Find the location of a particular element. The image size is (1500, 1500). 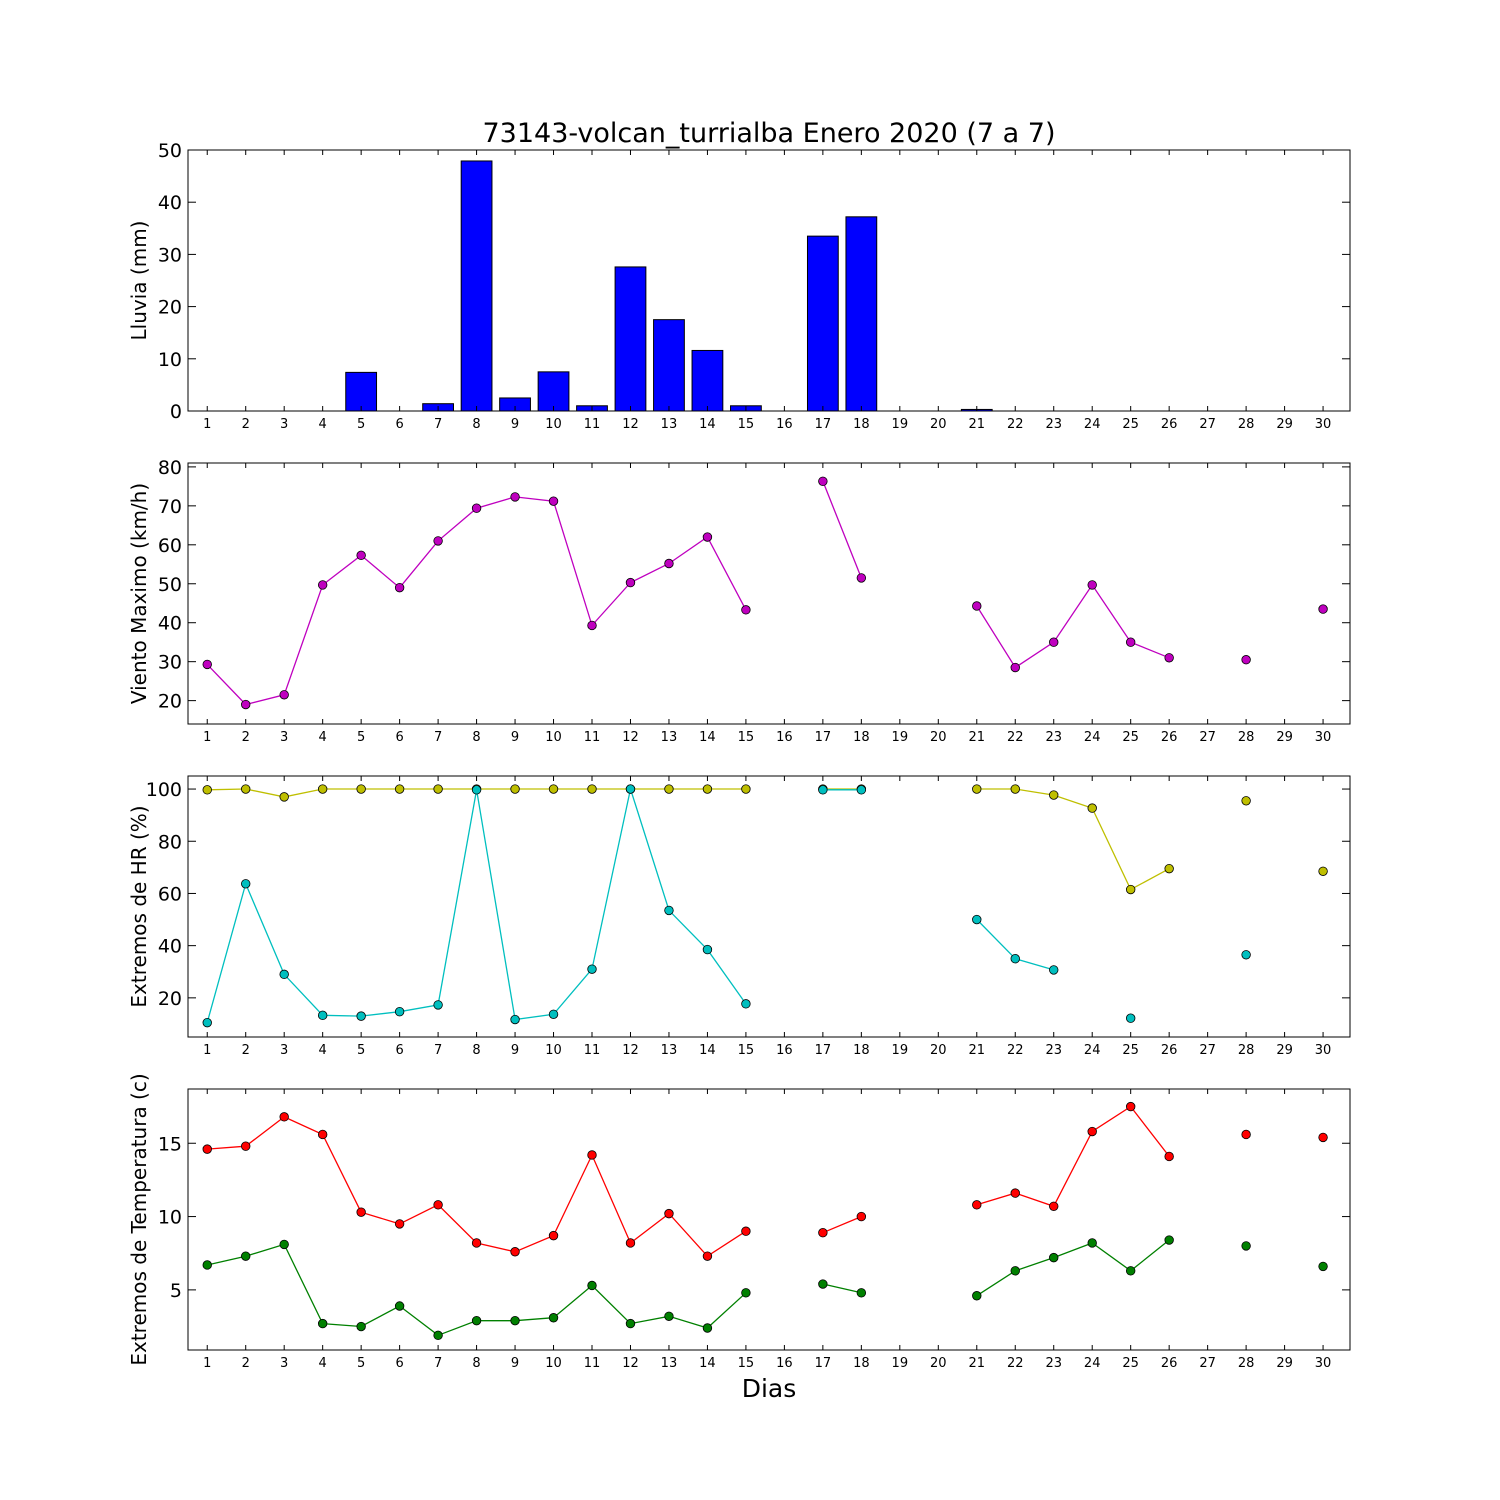

y-tick-label: 20 is located at coordinates (170, 999).